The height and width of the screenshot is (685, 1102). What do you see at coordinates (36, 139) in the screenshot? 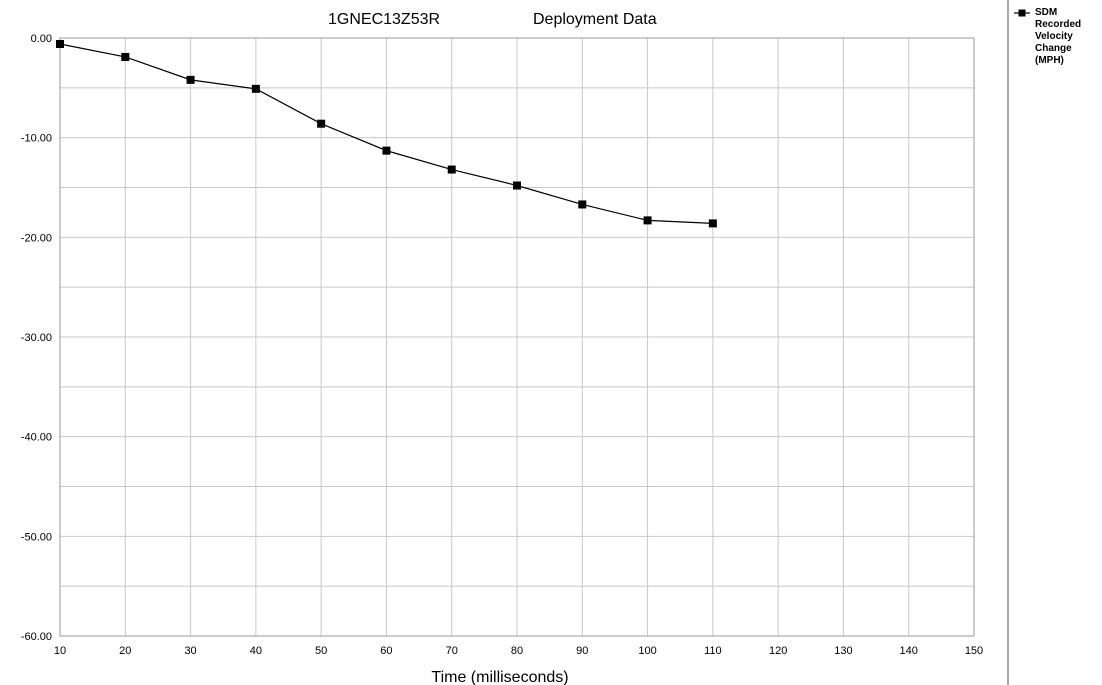
I see `y-tick-label: -10.00` at bounding box center [36, 139].